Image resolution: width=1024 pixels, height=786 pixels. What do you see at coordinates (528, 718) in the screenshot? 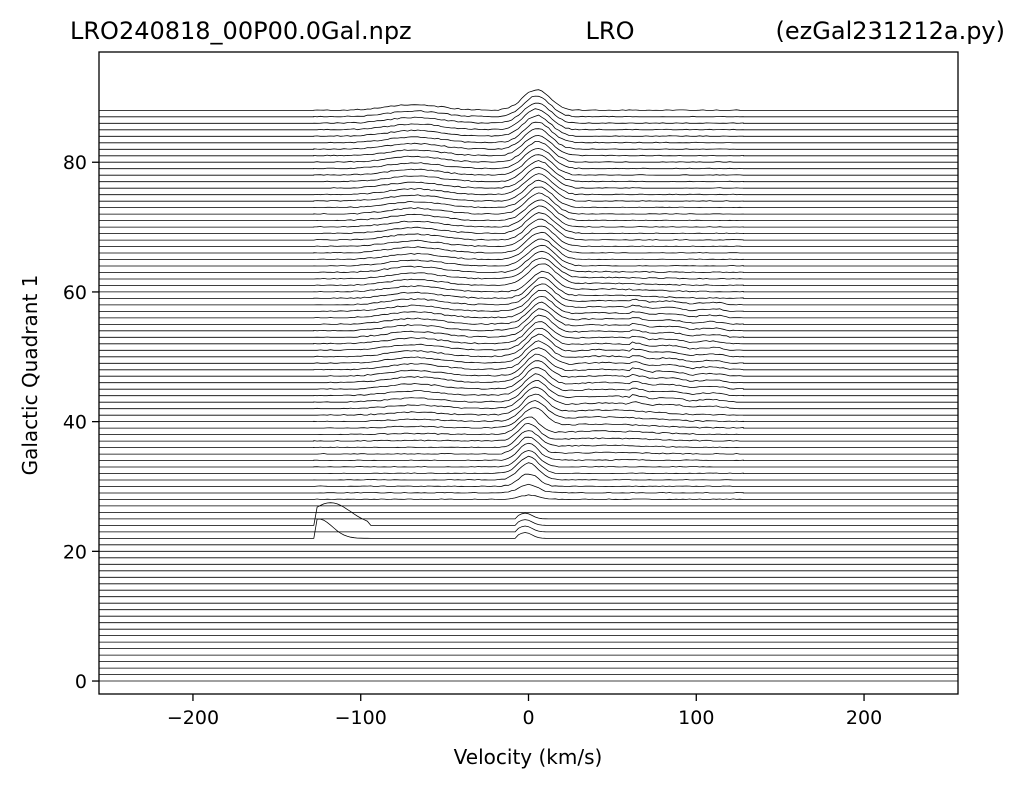
I see `x-tick-label: 0` at bounding box center [528, 718].